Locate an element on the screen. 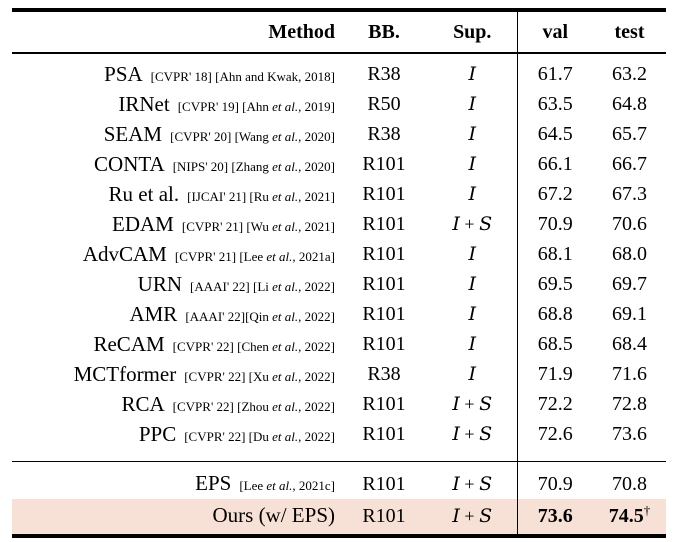 This screenshot has width=678, height=542. method-name: CONTA is located at coordinates (129, 163).